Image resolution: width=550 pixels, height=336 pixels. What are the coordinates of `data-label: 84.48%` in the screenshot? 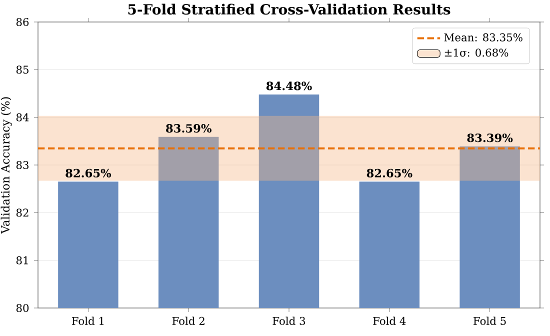 It's located at (289, 86).